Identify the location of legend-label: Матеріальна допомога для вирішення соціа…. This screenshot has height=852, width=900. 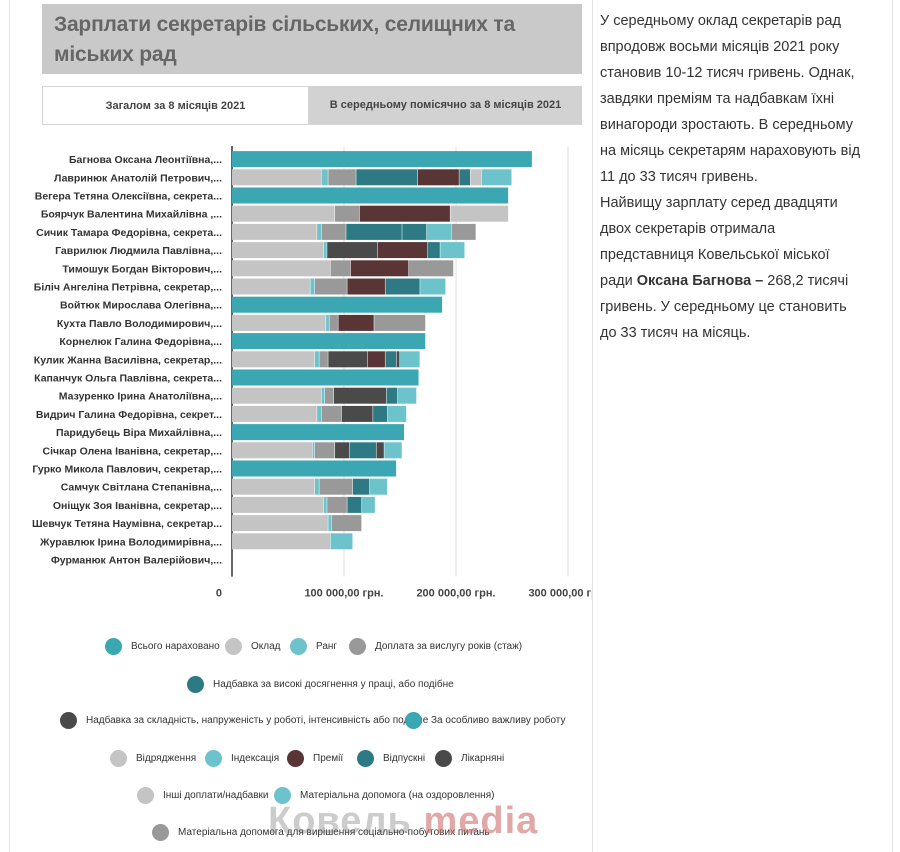
(334, 832).